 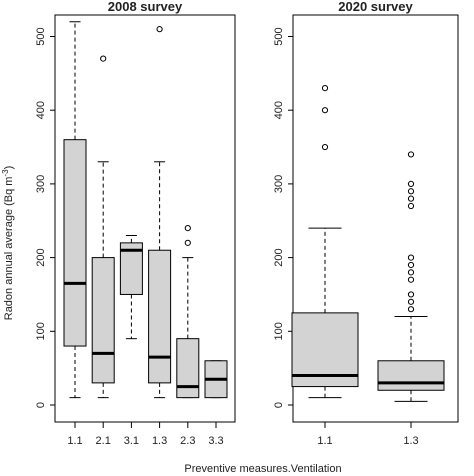 What do you see at coordinates (103, 227) in the screenshot?
I see `box-2.1` at bounding box center [103, 227].